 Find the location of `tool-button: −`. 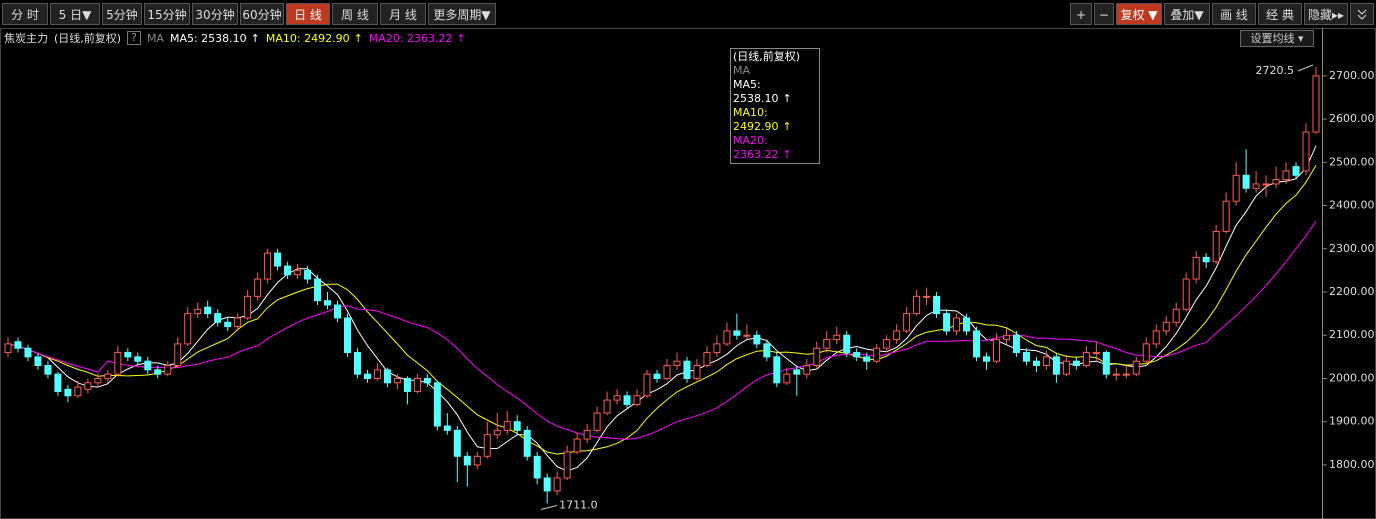

tool-button: − is located at coordinates (1104, 14).